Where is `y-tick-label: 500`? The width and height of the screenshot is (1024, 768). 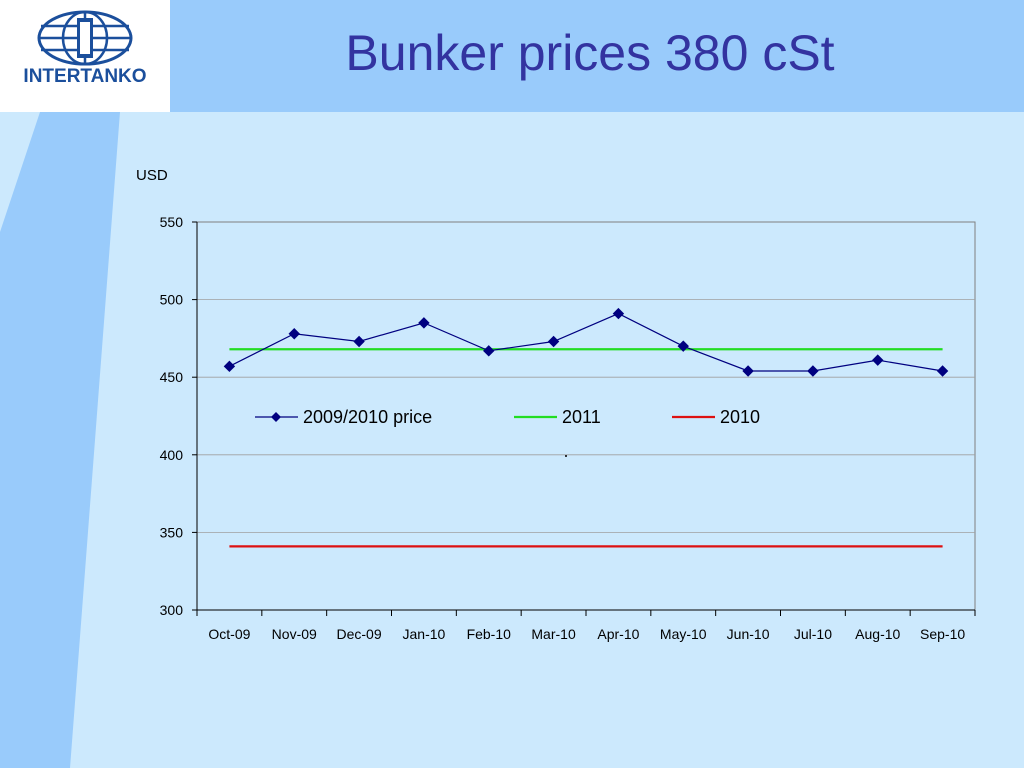 y-tick-label: 500 is located at coordinates (172, 300).